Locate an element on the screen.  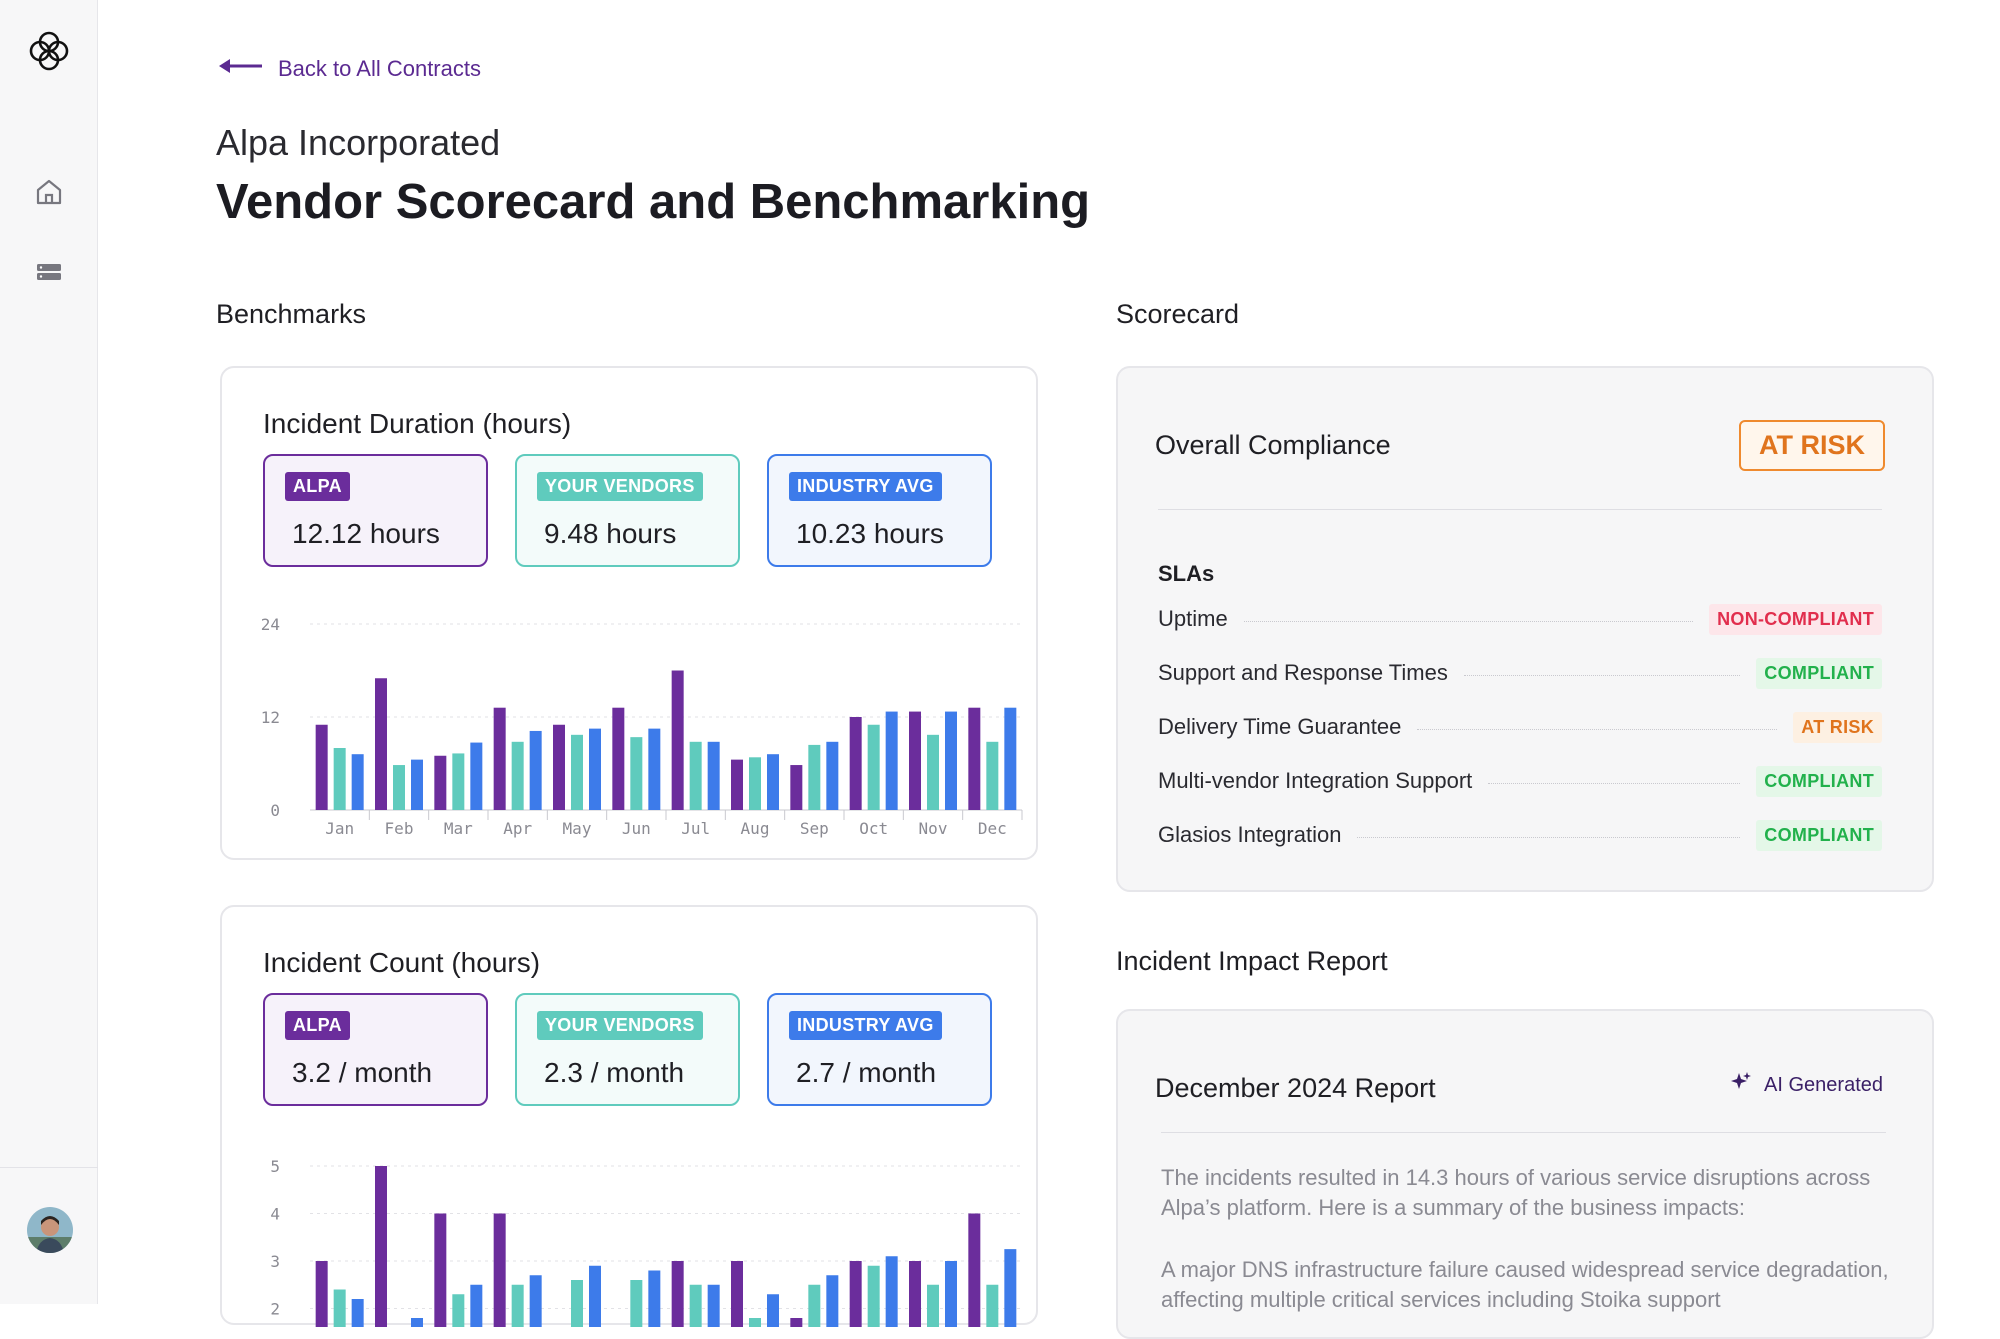
y-tick-label: 4 is located at coordinates (275, 1214).